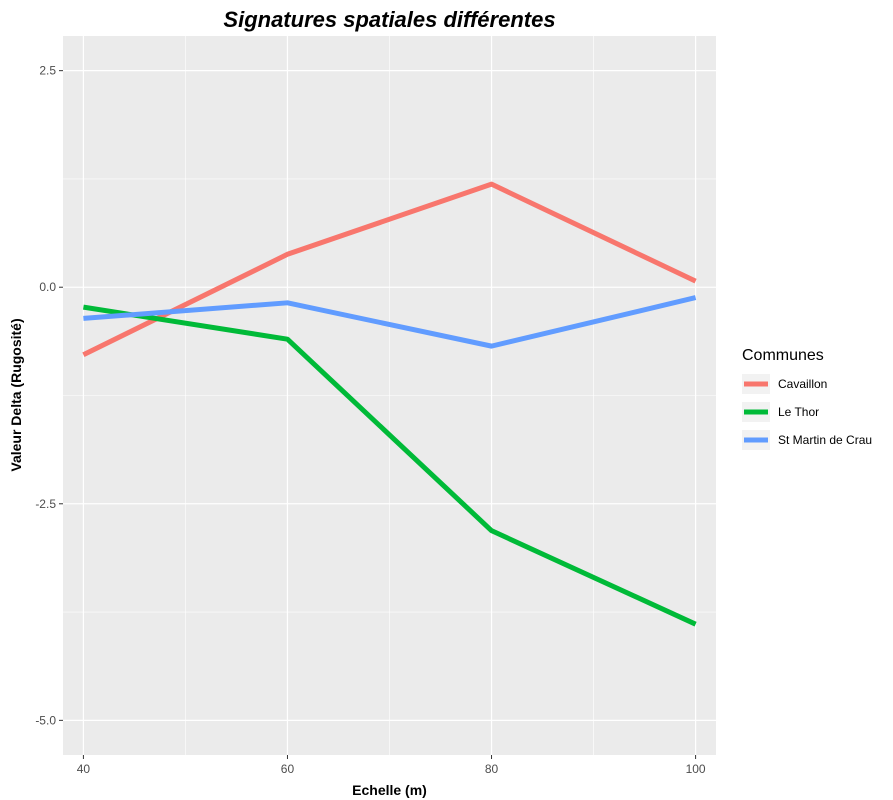 The image size is (893, 800). I want to click on x-tick-label: 60, so click(288, 769).